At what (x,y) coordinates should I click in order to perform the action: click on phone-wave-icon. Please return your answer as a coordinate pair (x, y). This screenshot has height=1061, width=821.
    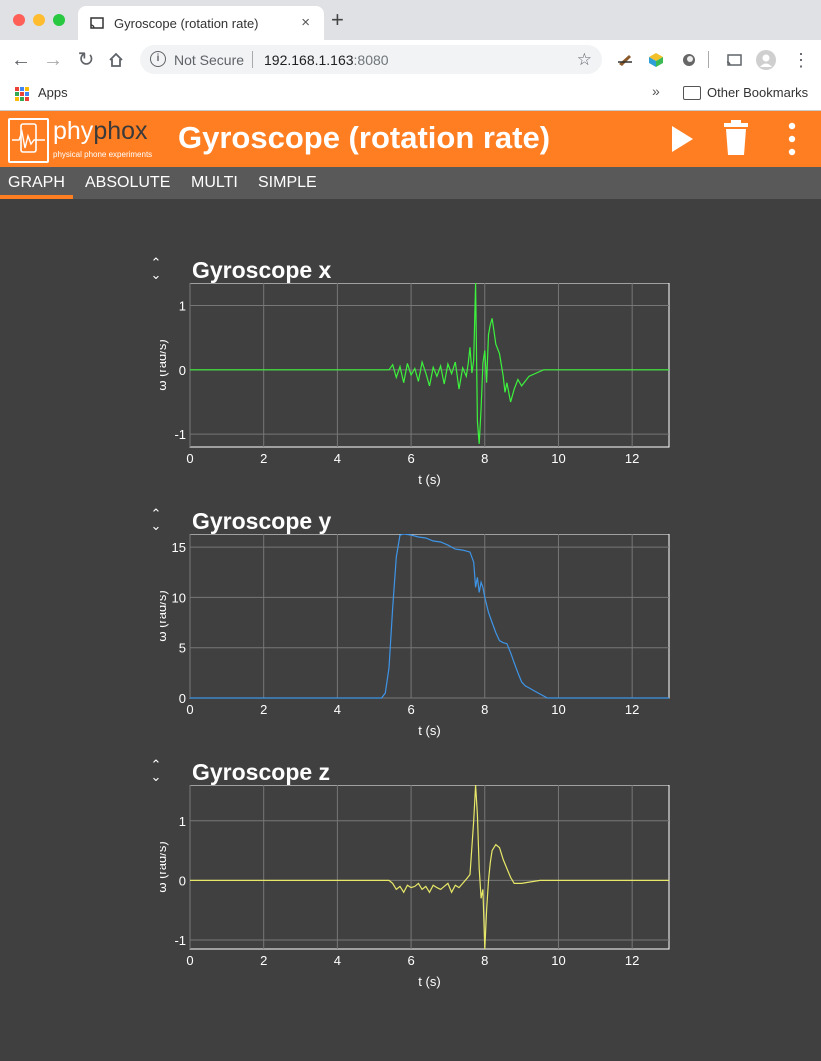
    Looking at the image, I should click on (28, 138).